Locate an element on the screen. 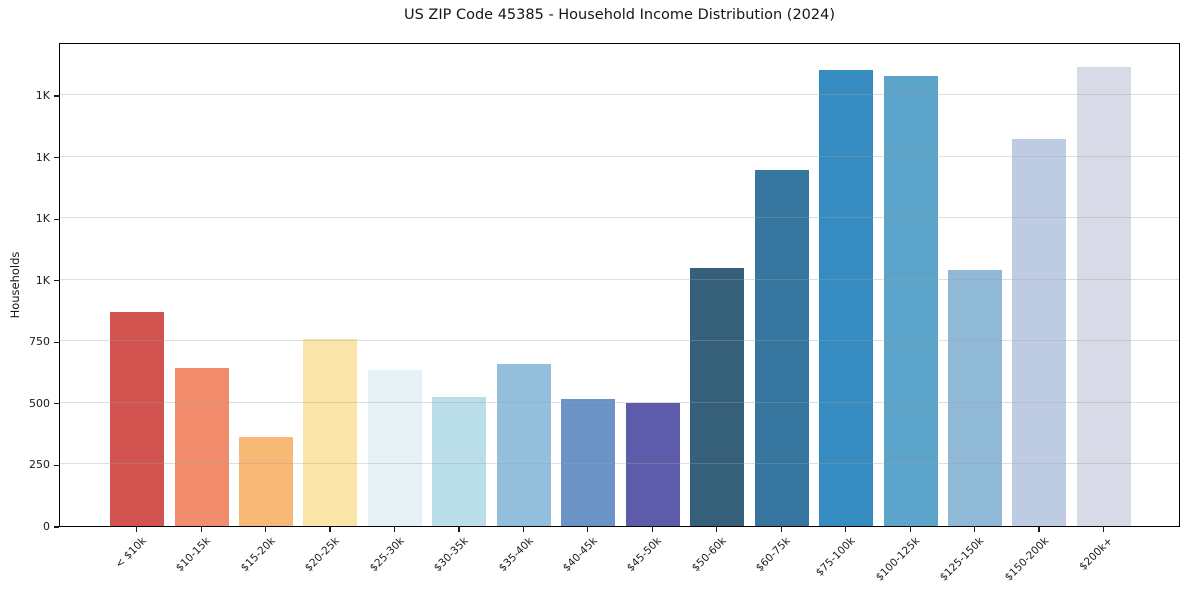 The width and height of the screenshot is (1189, 590). y-tick-label: 750 is located at coordinates (39, 342).